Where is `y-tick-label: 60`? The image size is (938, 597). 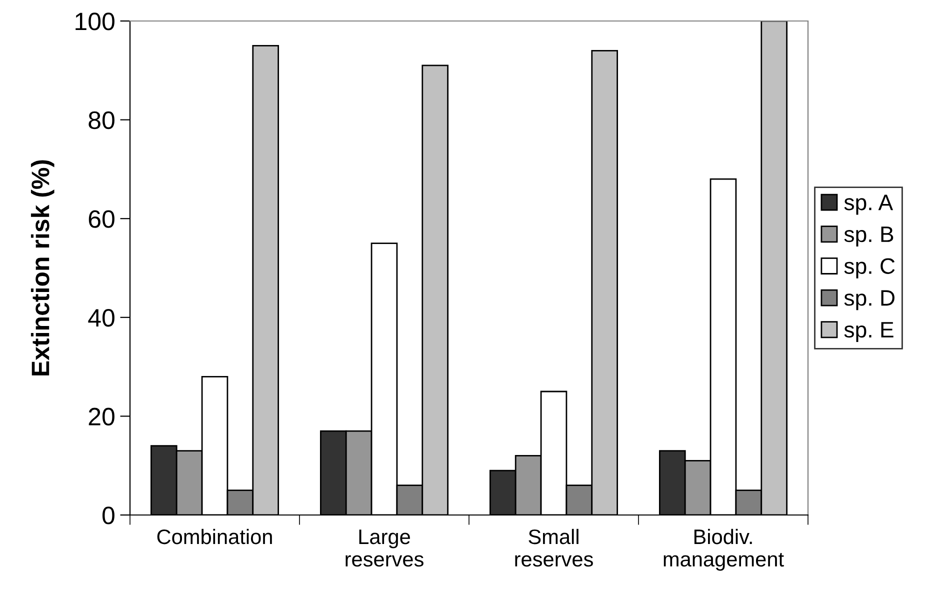 y-tick-label: 60 is located at coordinates (101, 219).